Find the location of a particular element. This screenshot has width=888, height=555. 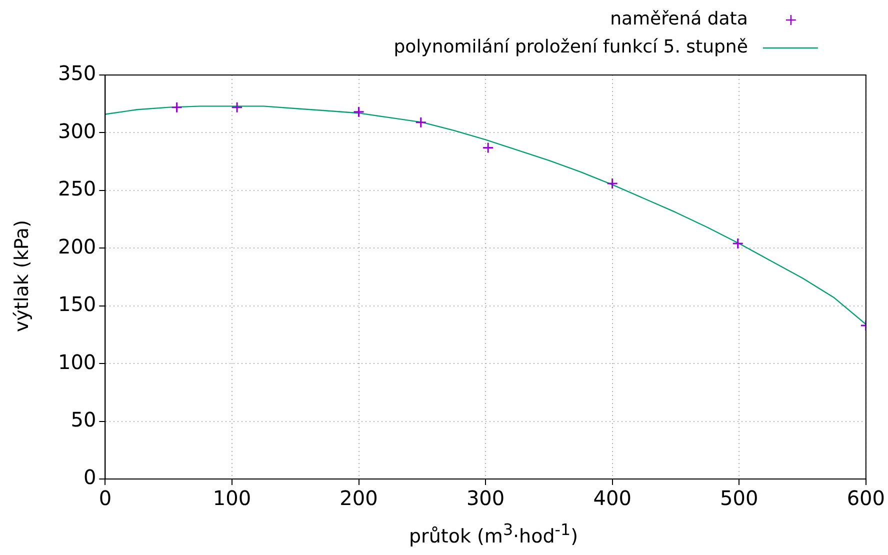

x-axis-title: průtok (m$^{3}$·hod$^{-1}$) is located at coordinates (494, 534).